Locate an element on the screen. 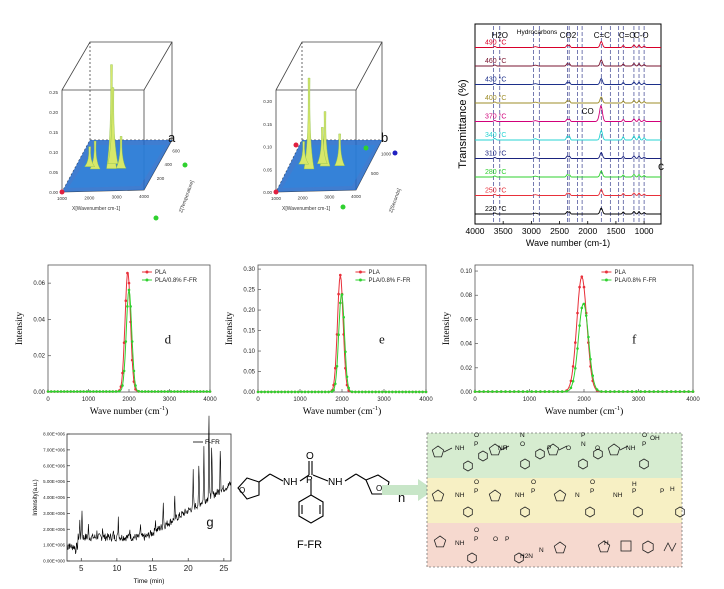 The height and width of the screenshot is (589, 724). g-y-tick-8: 8.00E+006 is located at coordinates (54, 434).